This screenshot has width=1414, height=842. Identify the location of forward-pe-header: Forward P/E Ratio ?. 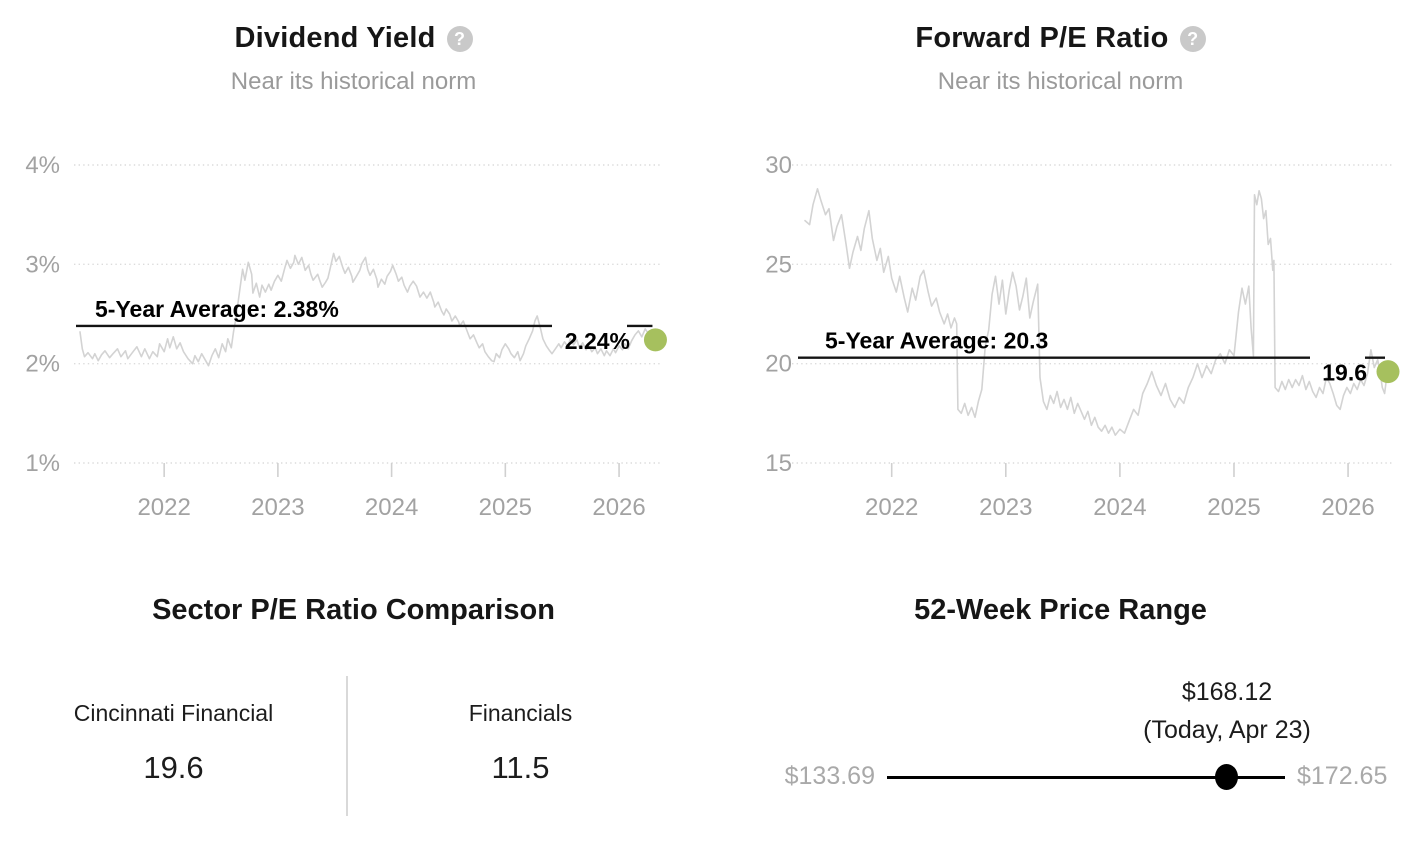
(1060, 27).